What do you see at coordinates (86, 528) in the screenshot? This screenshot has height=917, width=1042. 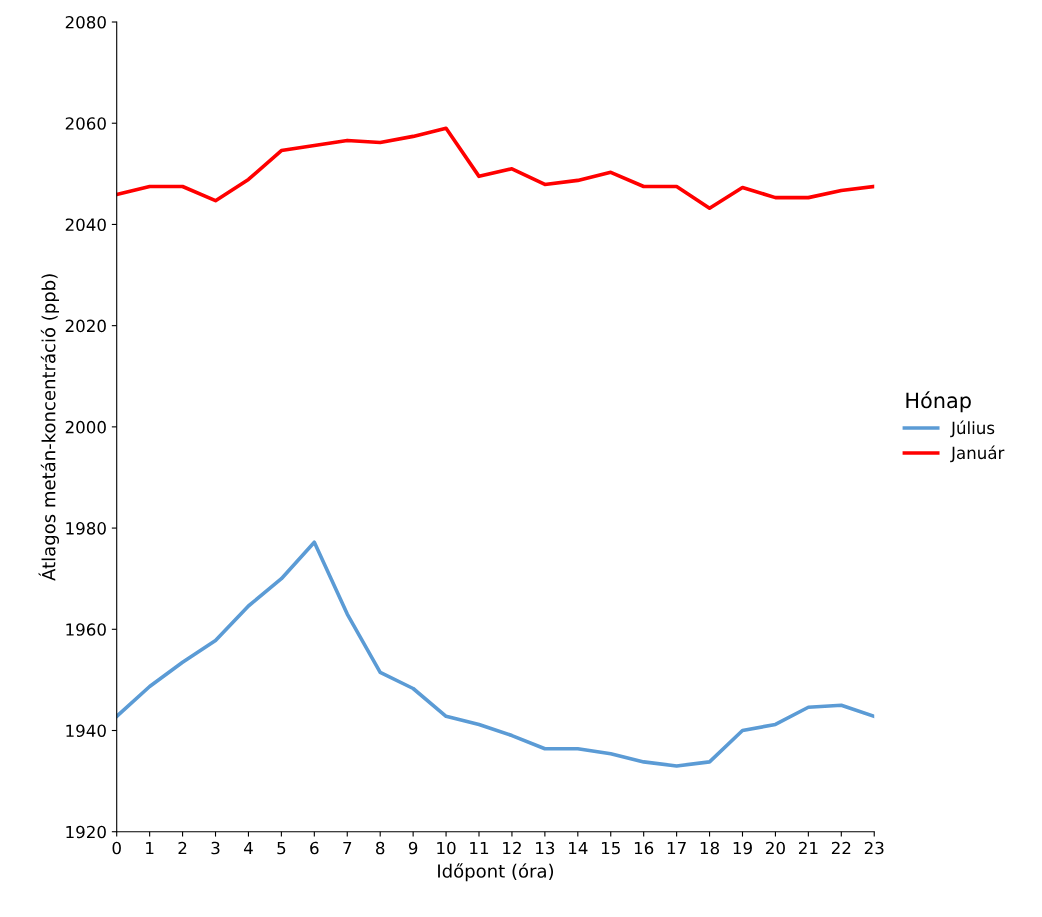 I see `y-tick-label: 1980` at bounding box center [86, 528].